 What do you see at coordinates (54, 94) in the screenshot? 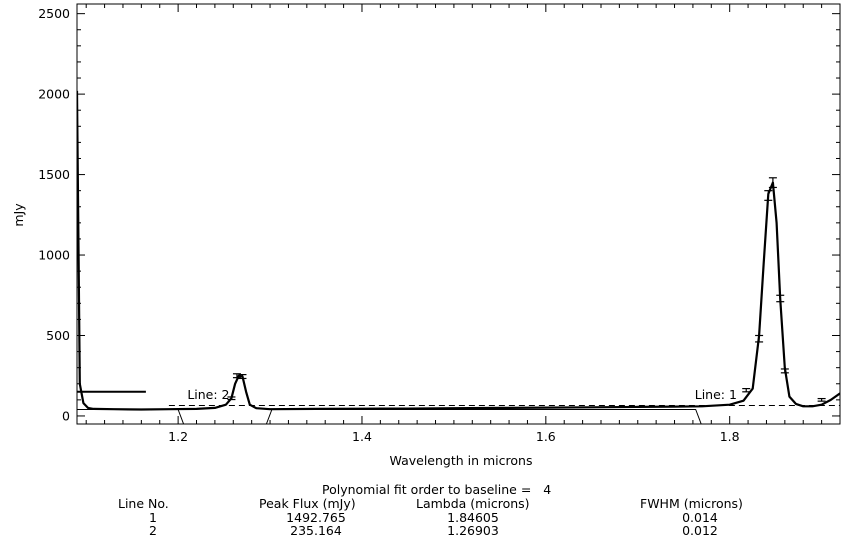
I see `y-tick-label: 2000` at bounding box center [54, 94].